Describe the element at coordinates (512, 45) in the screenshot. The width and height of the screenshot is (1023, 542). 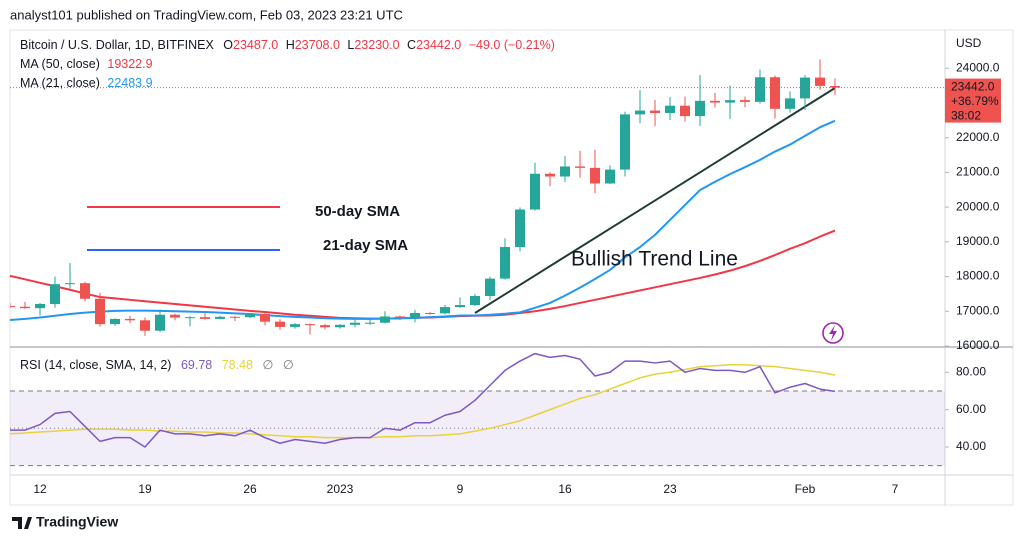
I see `change: −49.0 (−0.21%)` at that location.